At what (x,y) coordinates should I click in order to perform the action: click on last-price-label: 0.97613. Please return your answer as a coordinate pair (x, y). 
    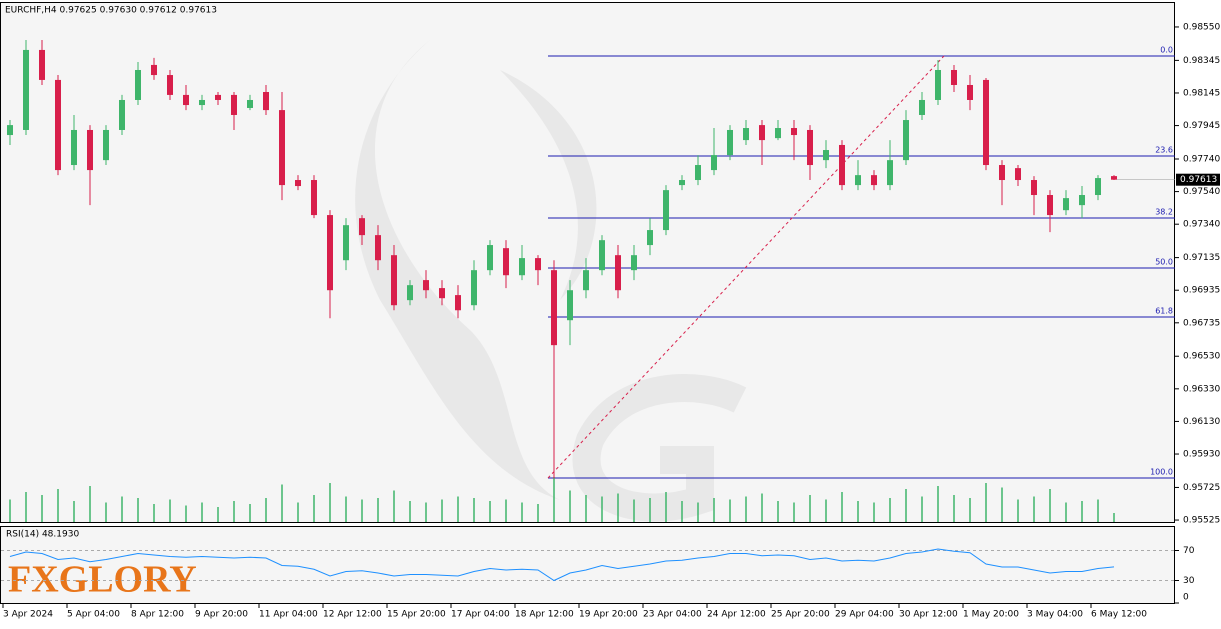
    Looking at the image, I should click on (1198, 180).